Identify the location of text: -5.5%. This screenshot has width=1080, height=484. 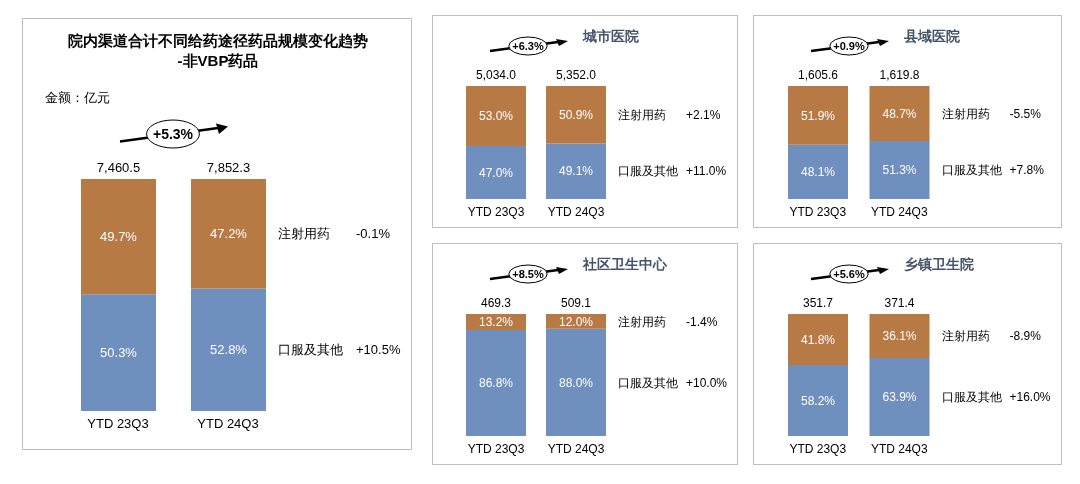
(1025, 113).